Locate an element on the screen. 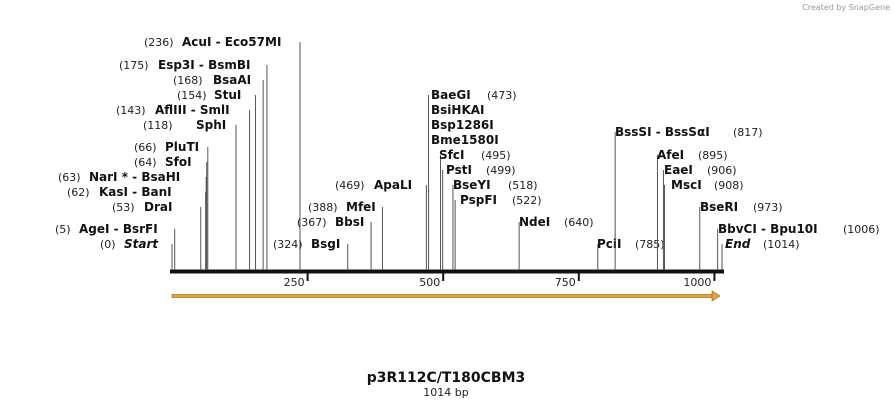  site-position: (5) is located at coordinates (63, 229).